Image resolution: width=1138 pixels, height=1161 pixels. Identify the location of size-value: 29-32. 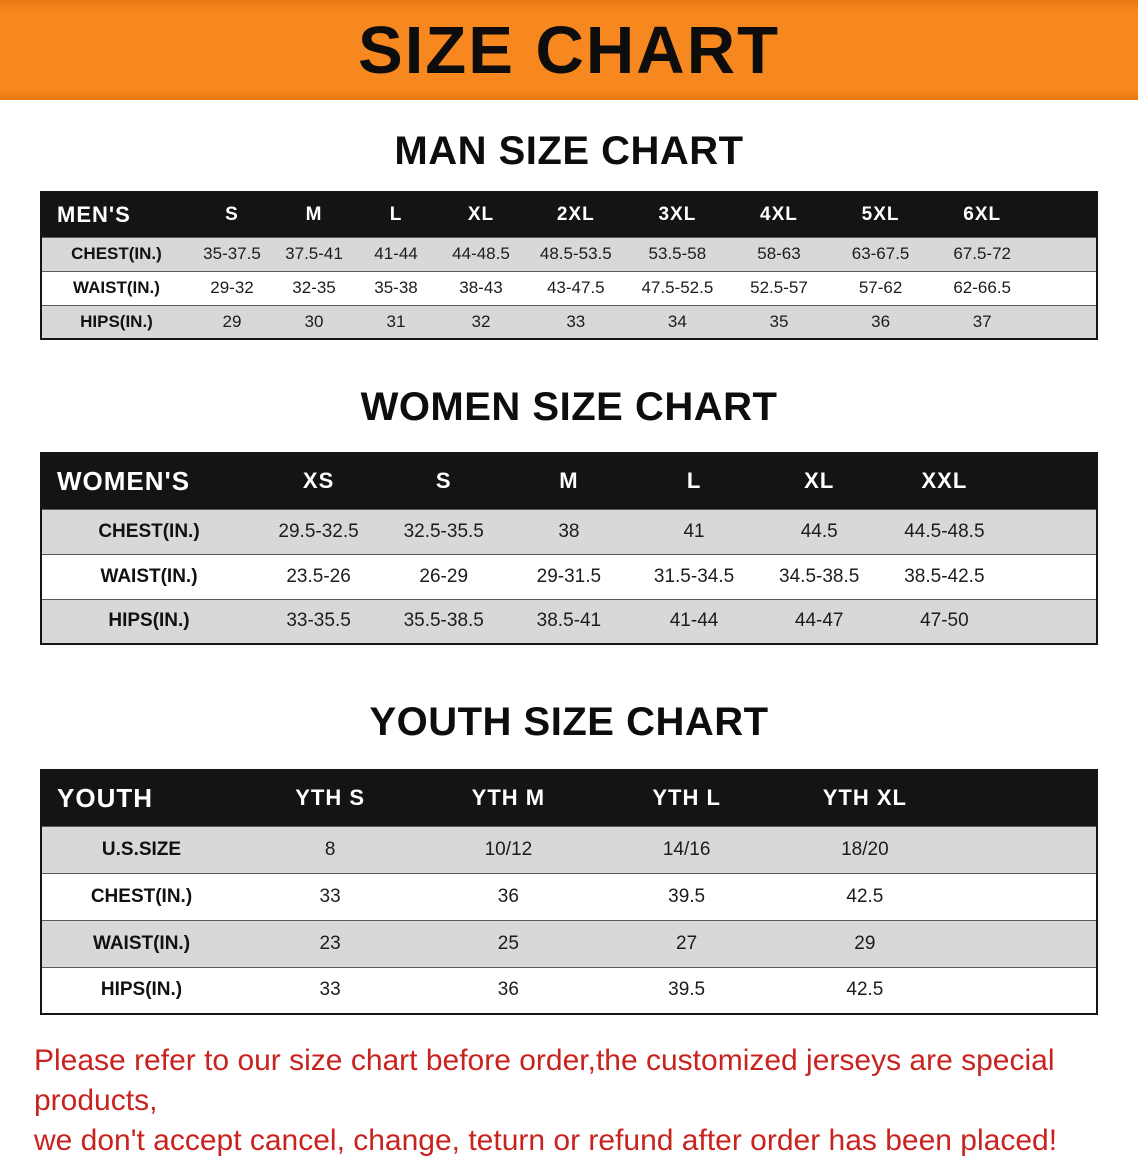
(232, 287).